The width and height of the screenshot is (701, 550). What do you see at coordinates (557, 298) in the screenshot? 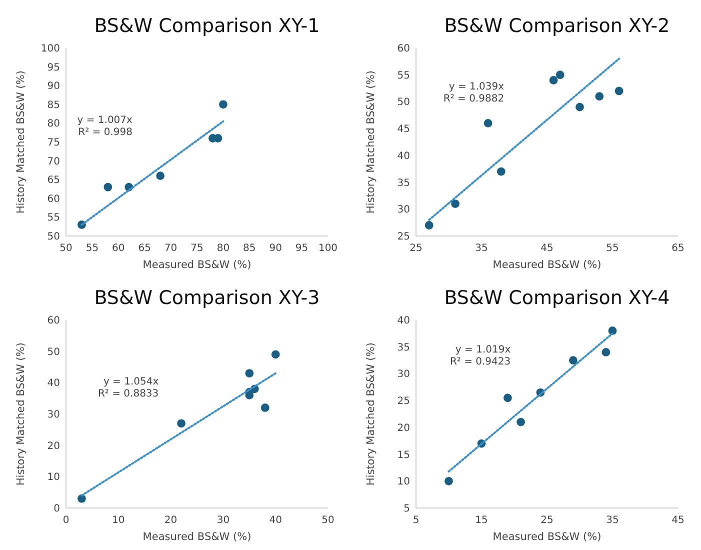
I see `chart-title: BS&W Comparison XY-4` at bounding box center [557, 298].